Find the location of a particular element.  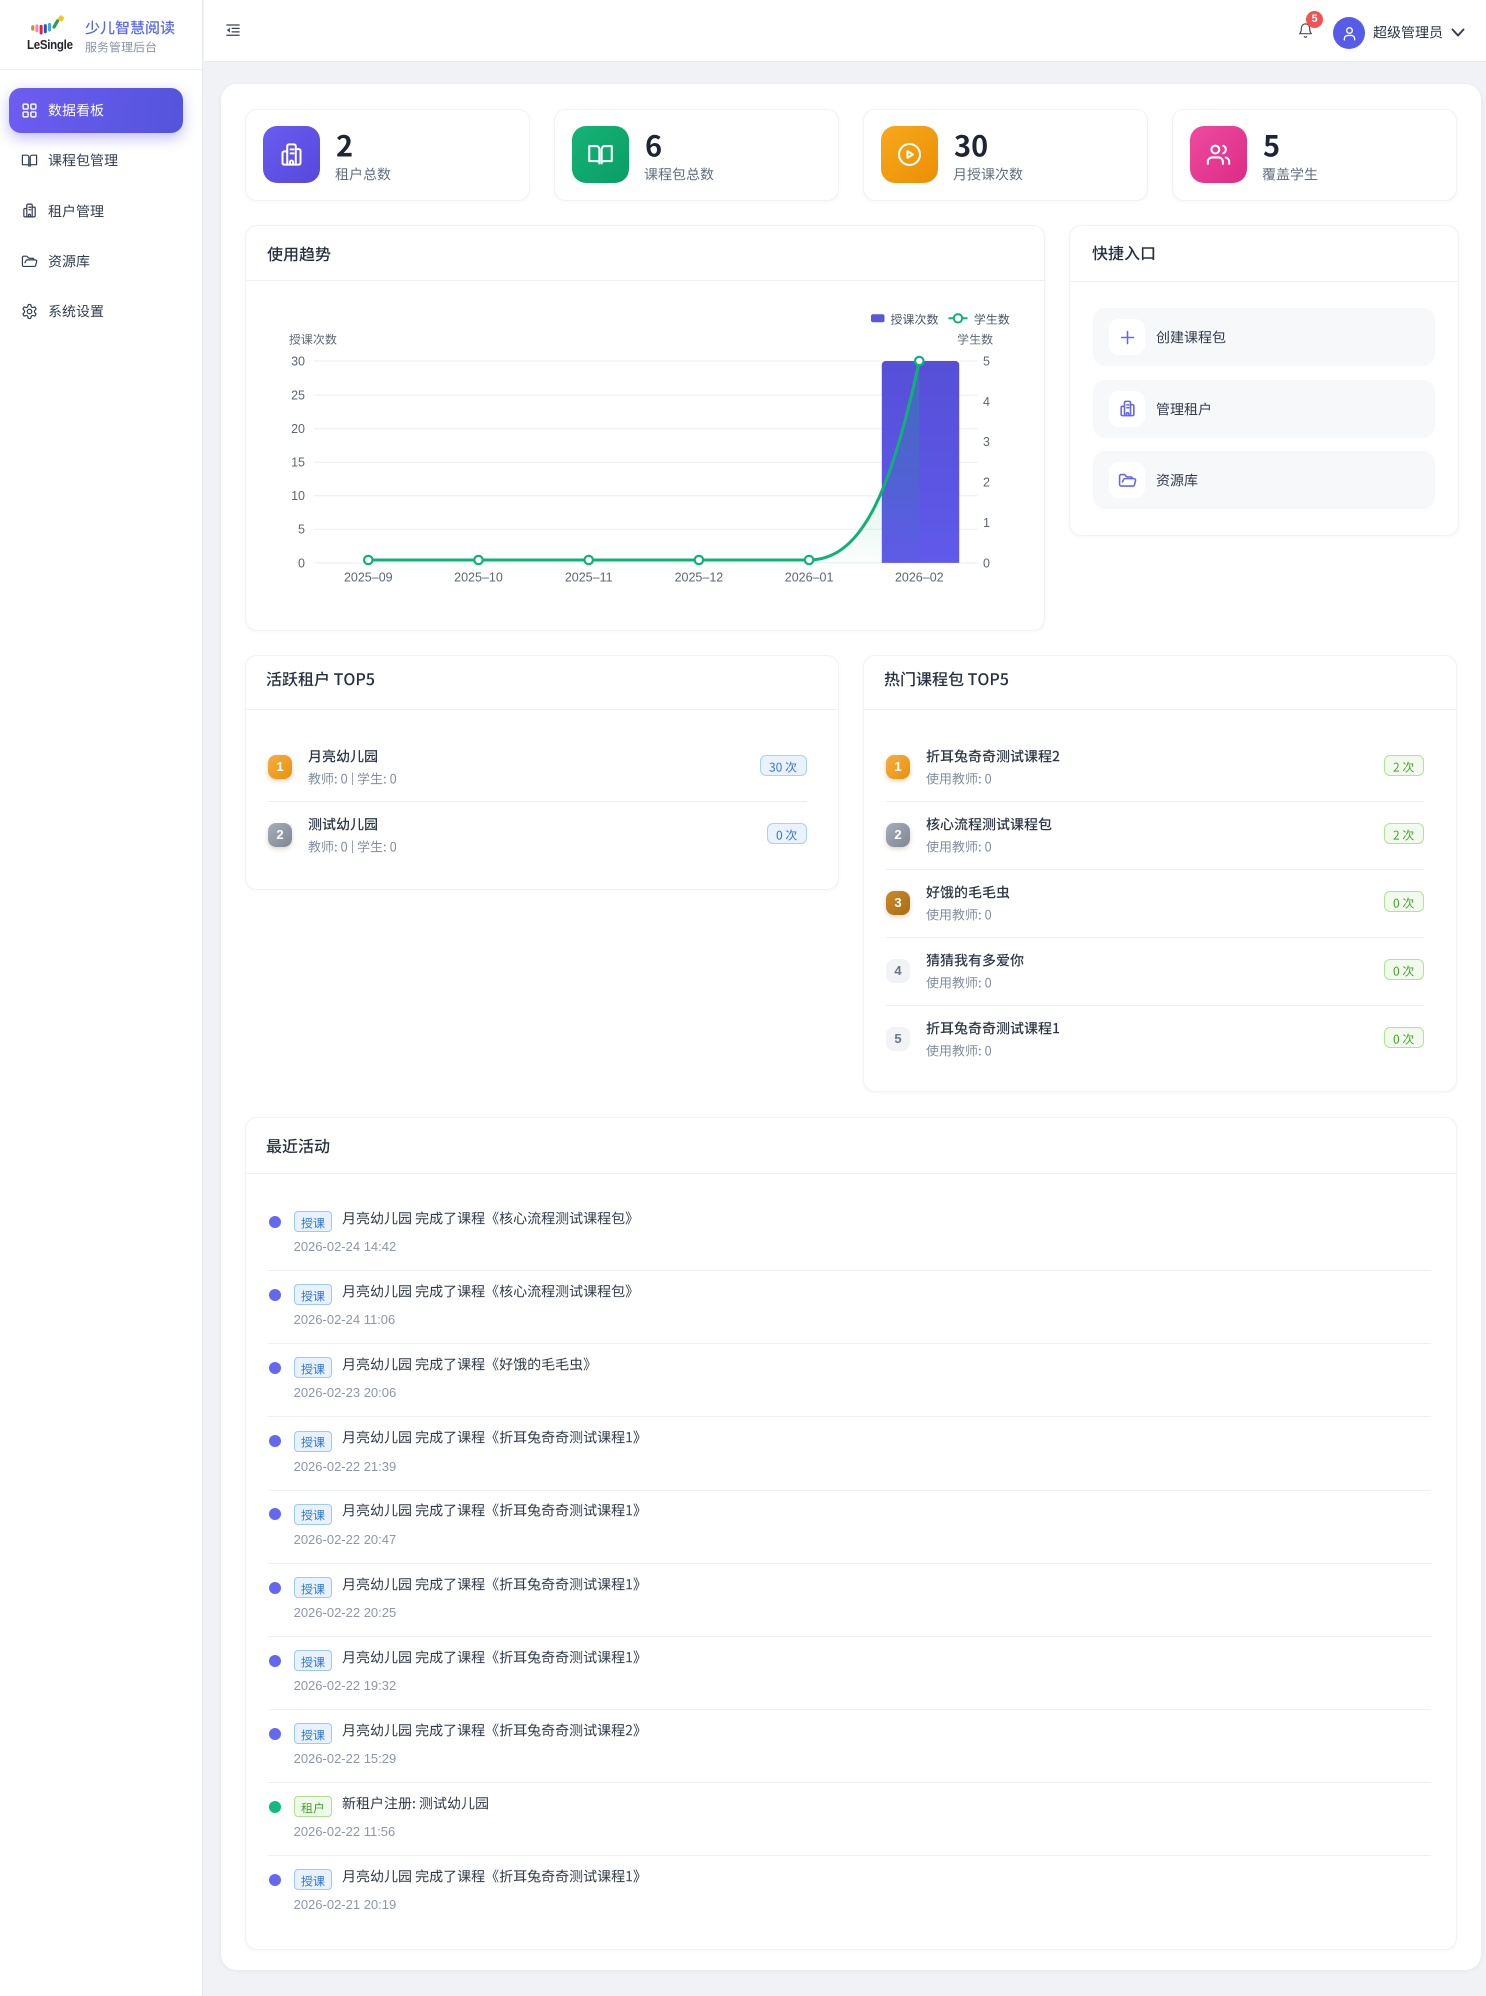

svg-text: 2 is located at coordinates (986, 483).